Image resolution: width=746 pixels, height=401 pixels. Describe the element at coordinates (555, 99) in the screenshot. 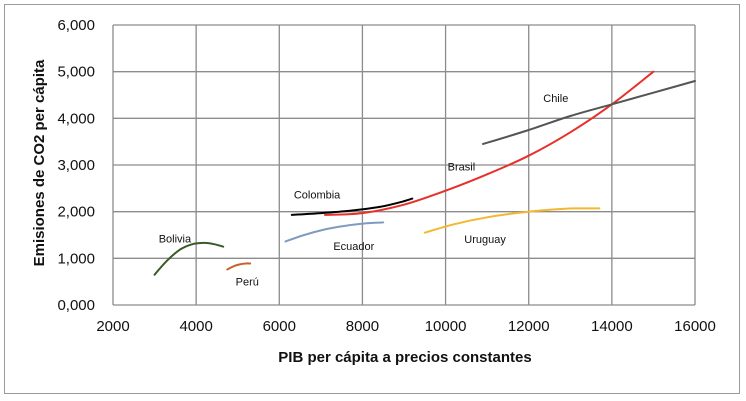

I see `series-label-chile: Chile` at that location.